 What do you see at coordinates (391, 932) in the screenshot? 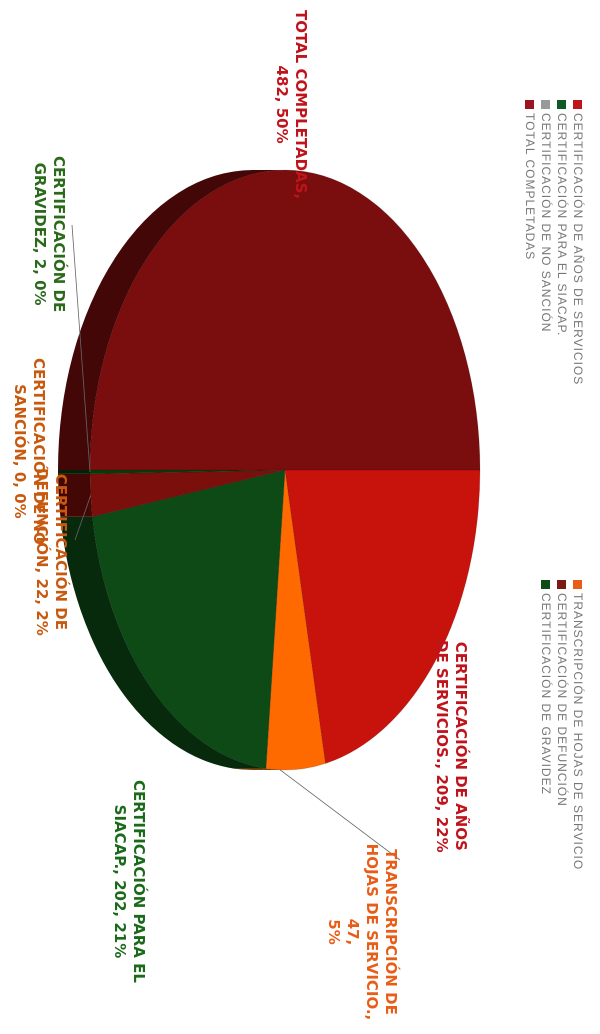
I see `data-label-line: TRANSCRIPCIÓN DE` at bounding box center [391, 932].